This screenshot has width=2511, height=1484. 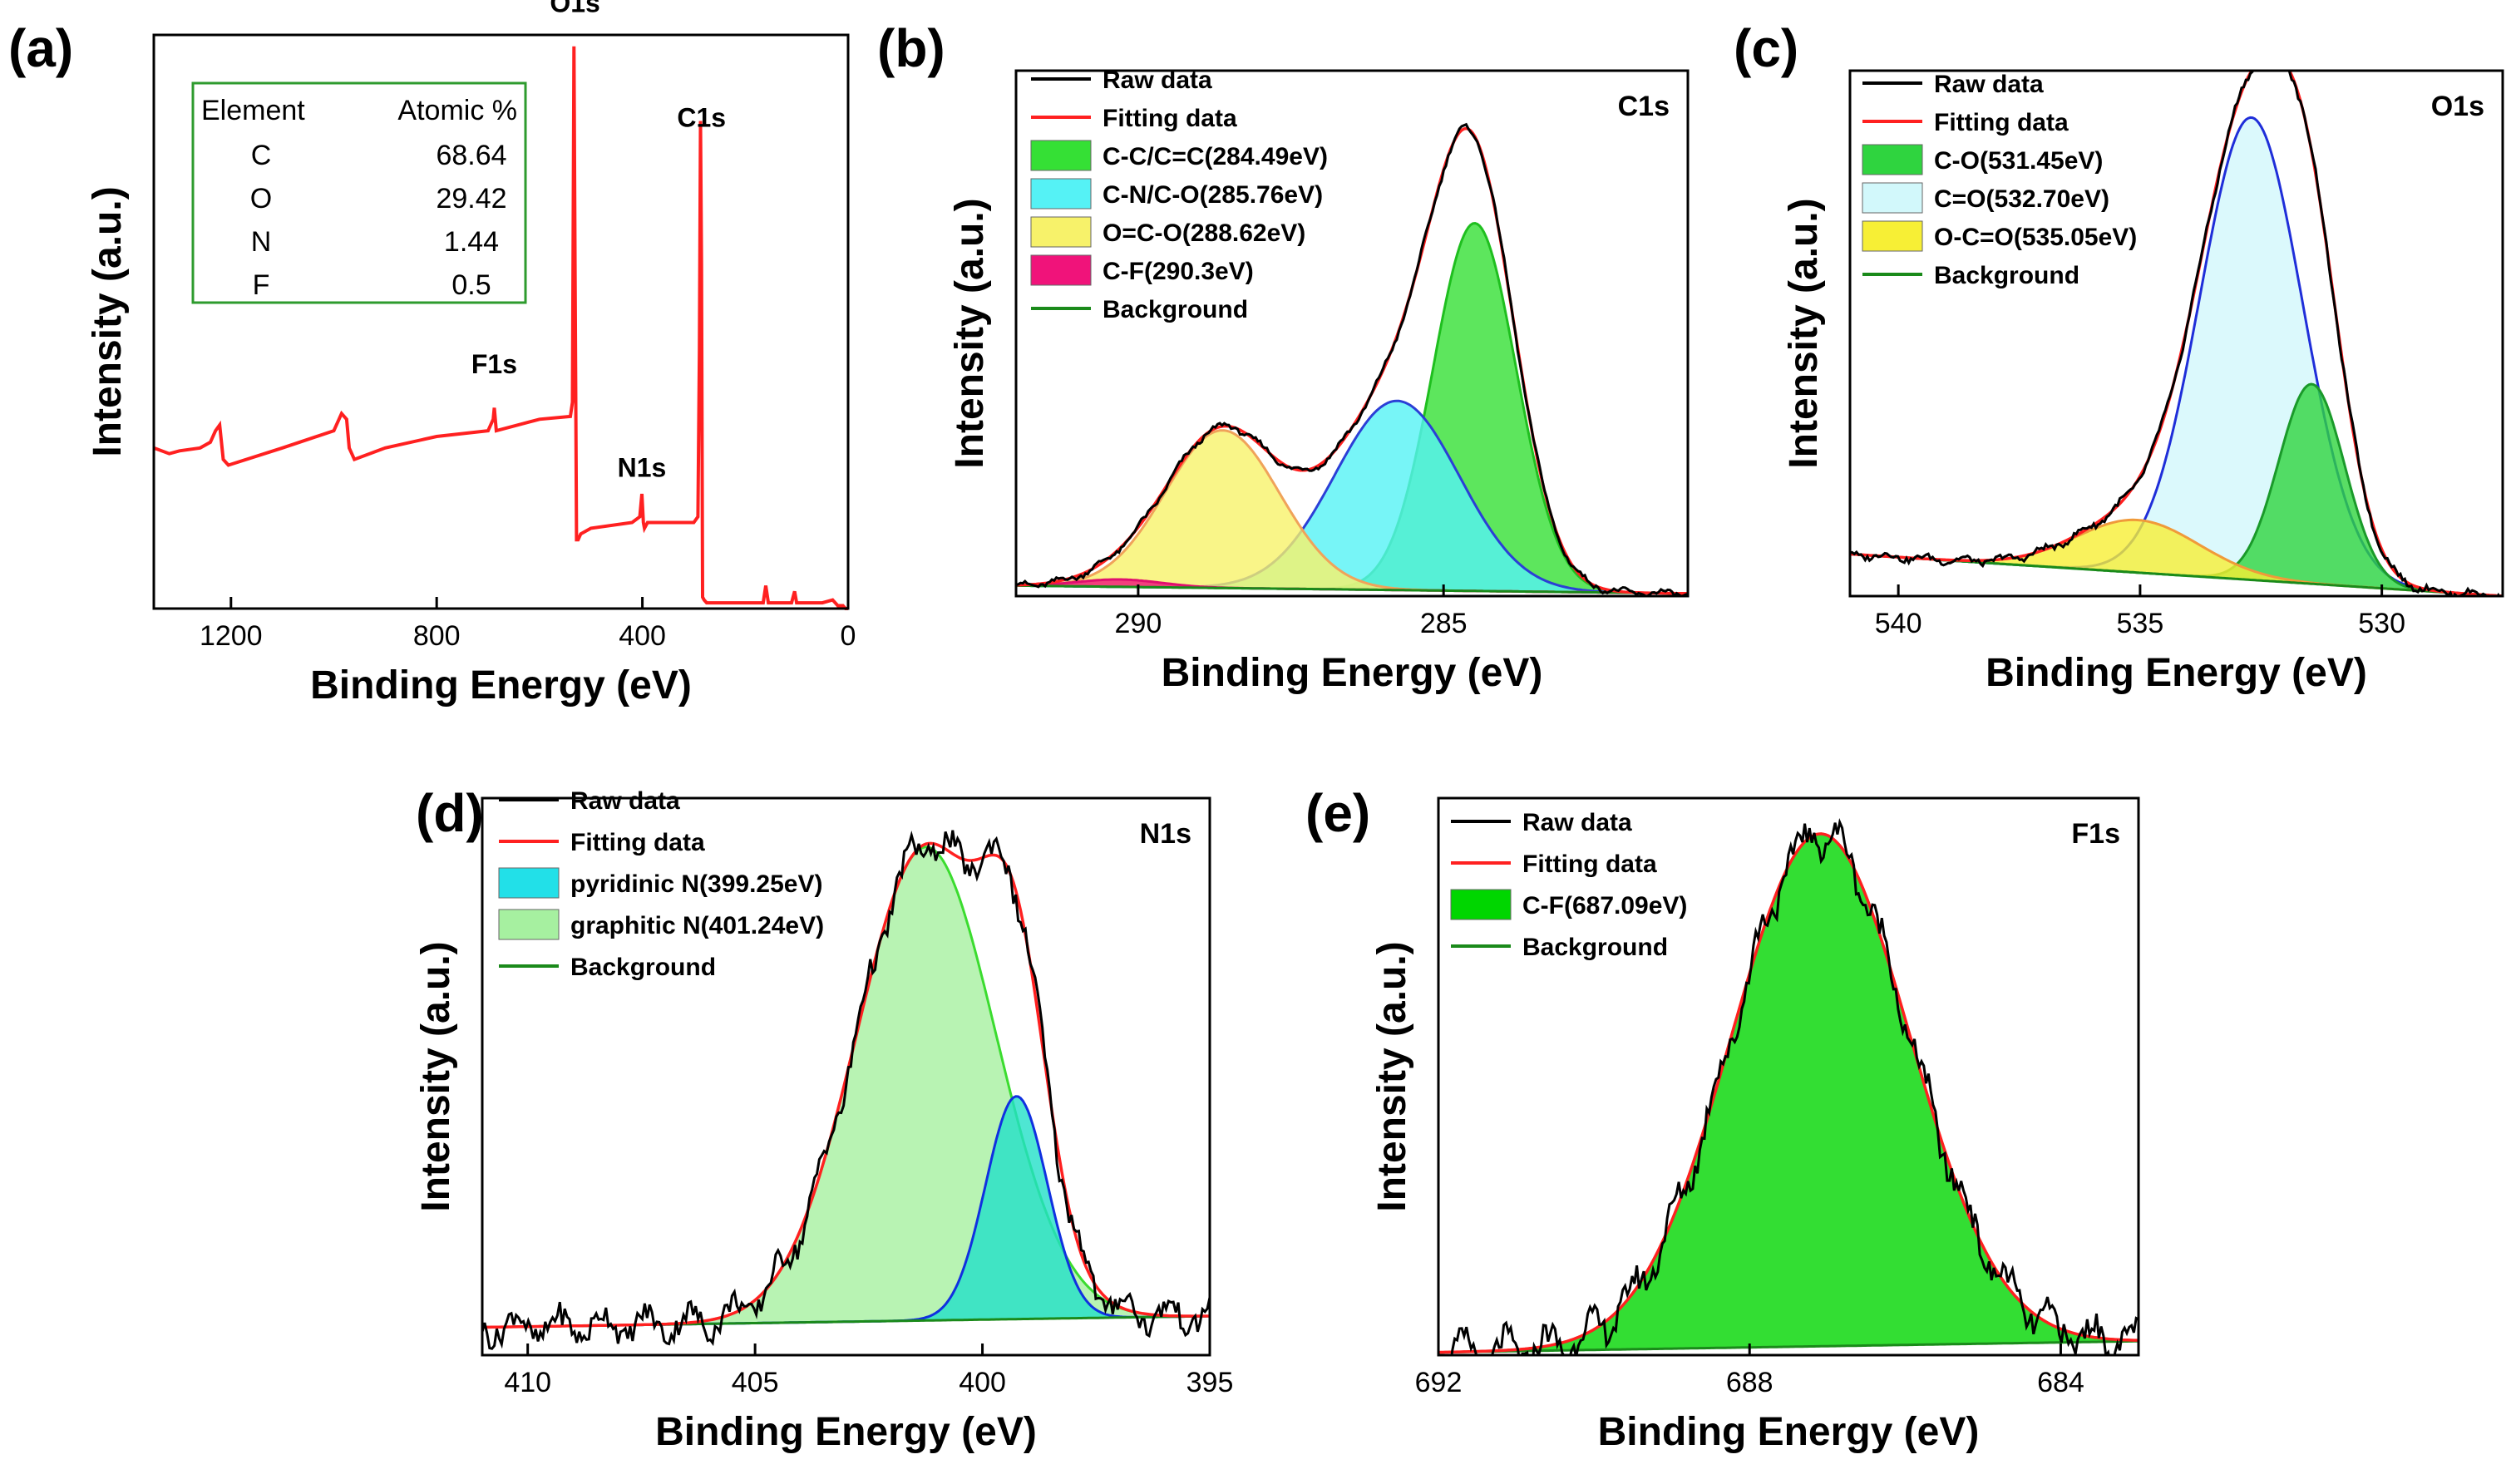 What do you see at coordinates (2381, 623) in the screenshot?
I see `x-tick-label: 530` at bounding box center [2381, 623].